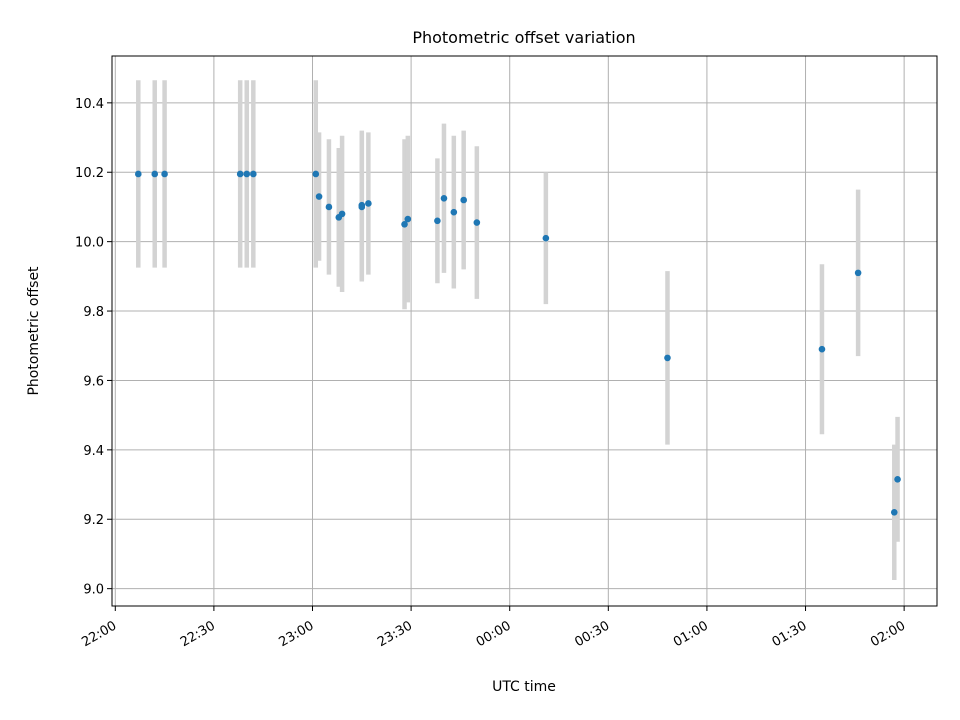  What do you see at coordinates (89, 243) in the screenshot?
I see `y-tick-label: 10.0` at bounding box center [89, 243].